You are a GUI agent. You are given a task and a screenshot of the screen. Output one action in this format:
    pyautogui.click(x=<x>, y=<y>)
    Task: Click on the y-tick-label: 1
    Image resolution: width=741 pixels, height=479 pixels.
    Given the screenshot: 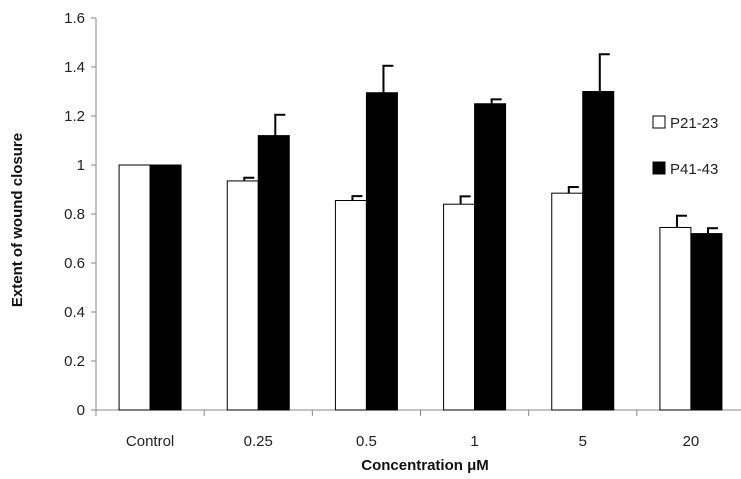 What is the action you would take?
    pyautogui.click(x=81, y=165)
    